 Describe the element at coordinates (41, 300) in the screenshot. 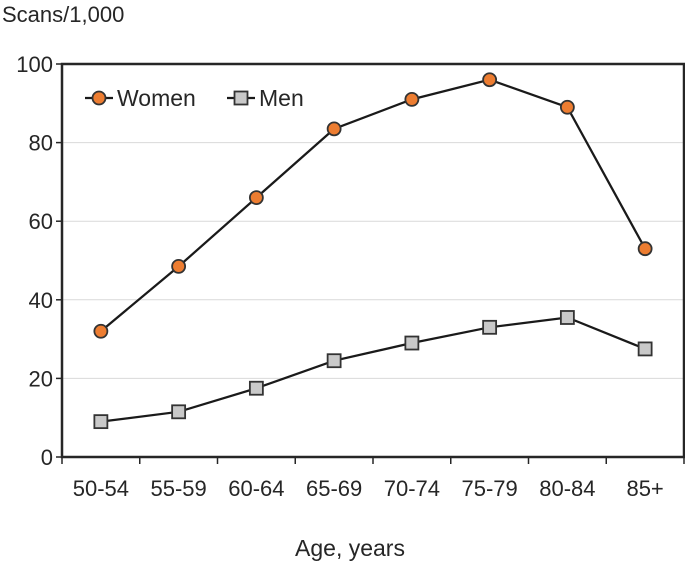

I see `y-tick-label: 40` at that location.